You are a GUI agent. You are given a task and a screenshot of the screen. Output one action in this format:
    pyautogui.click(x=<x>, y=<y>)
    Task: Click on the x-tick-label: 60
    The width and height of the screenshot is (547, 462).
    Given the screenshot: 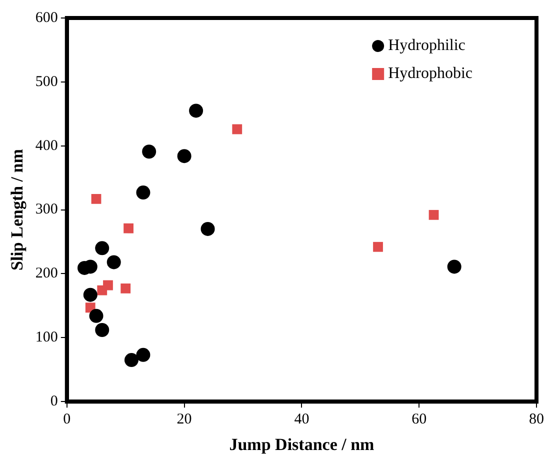 What is the action you would take?
    pyautogui.click(x=419, y=420)
    